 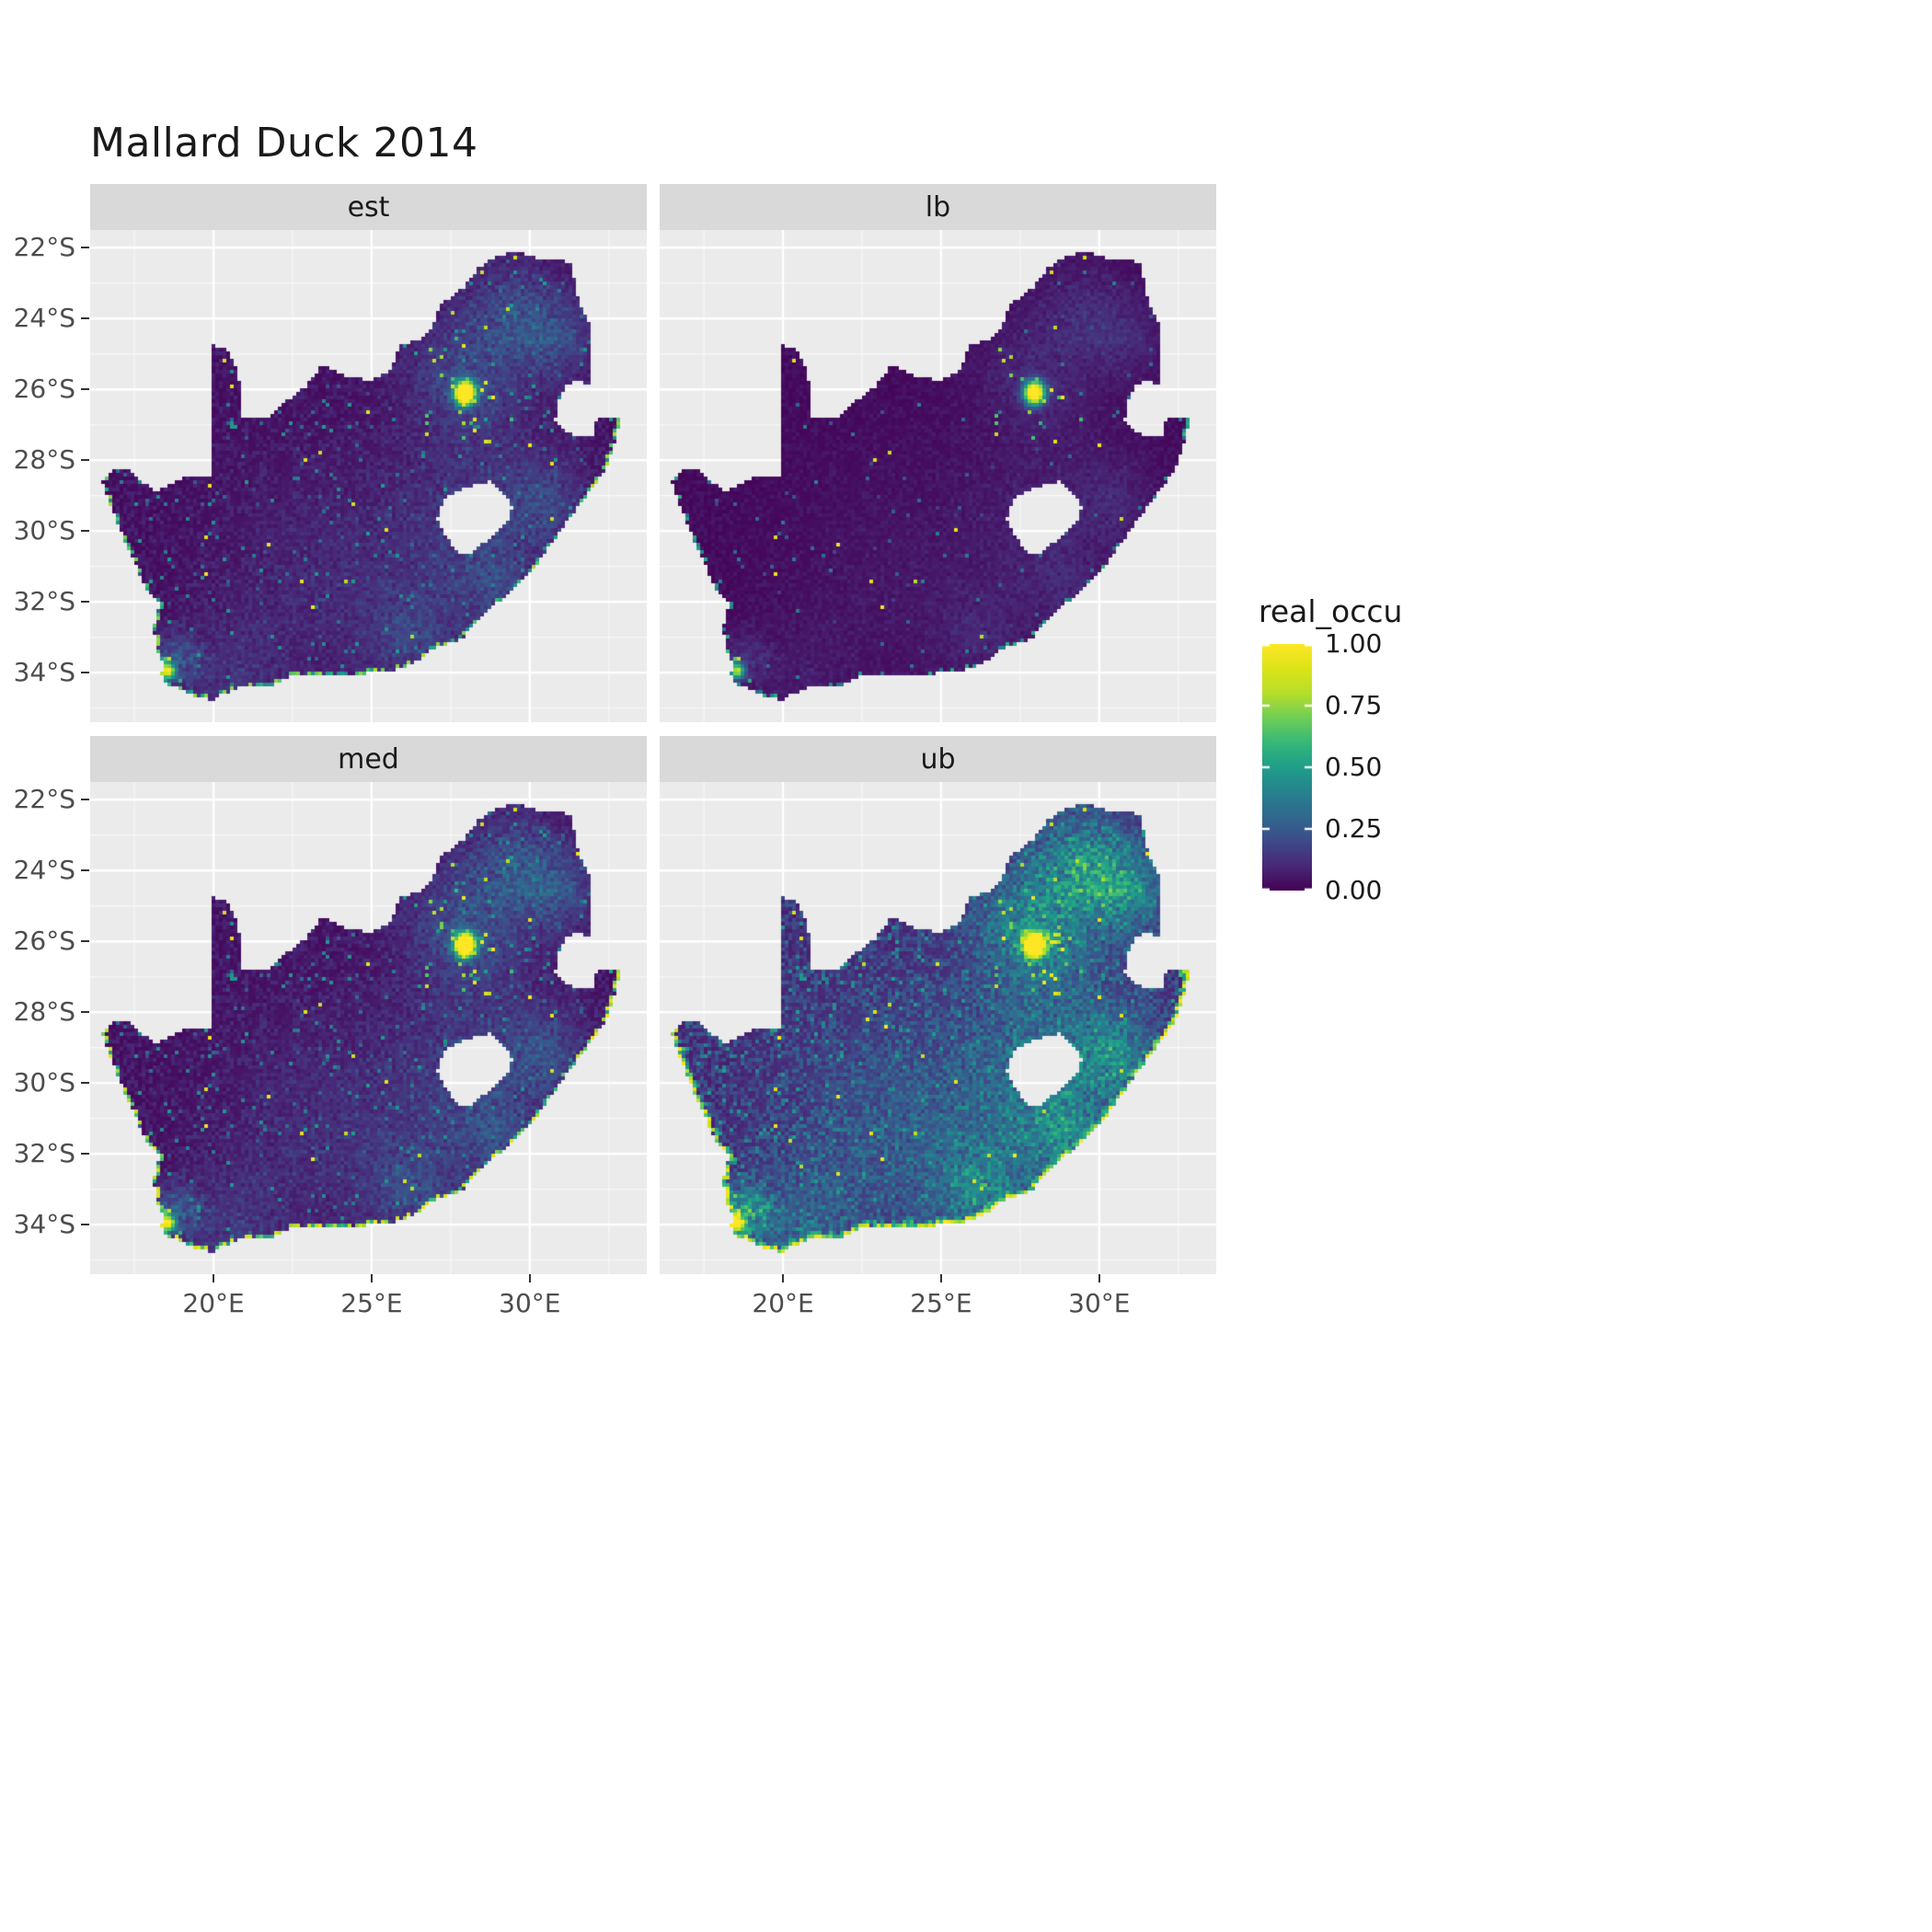 I want to click on facet-strip-est: est, so click(x=368, y=207).